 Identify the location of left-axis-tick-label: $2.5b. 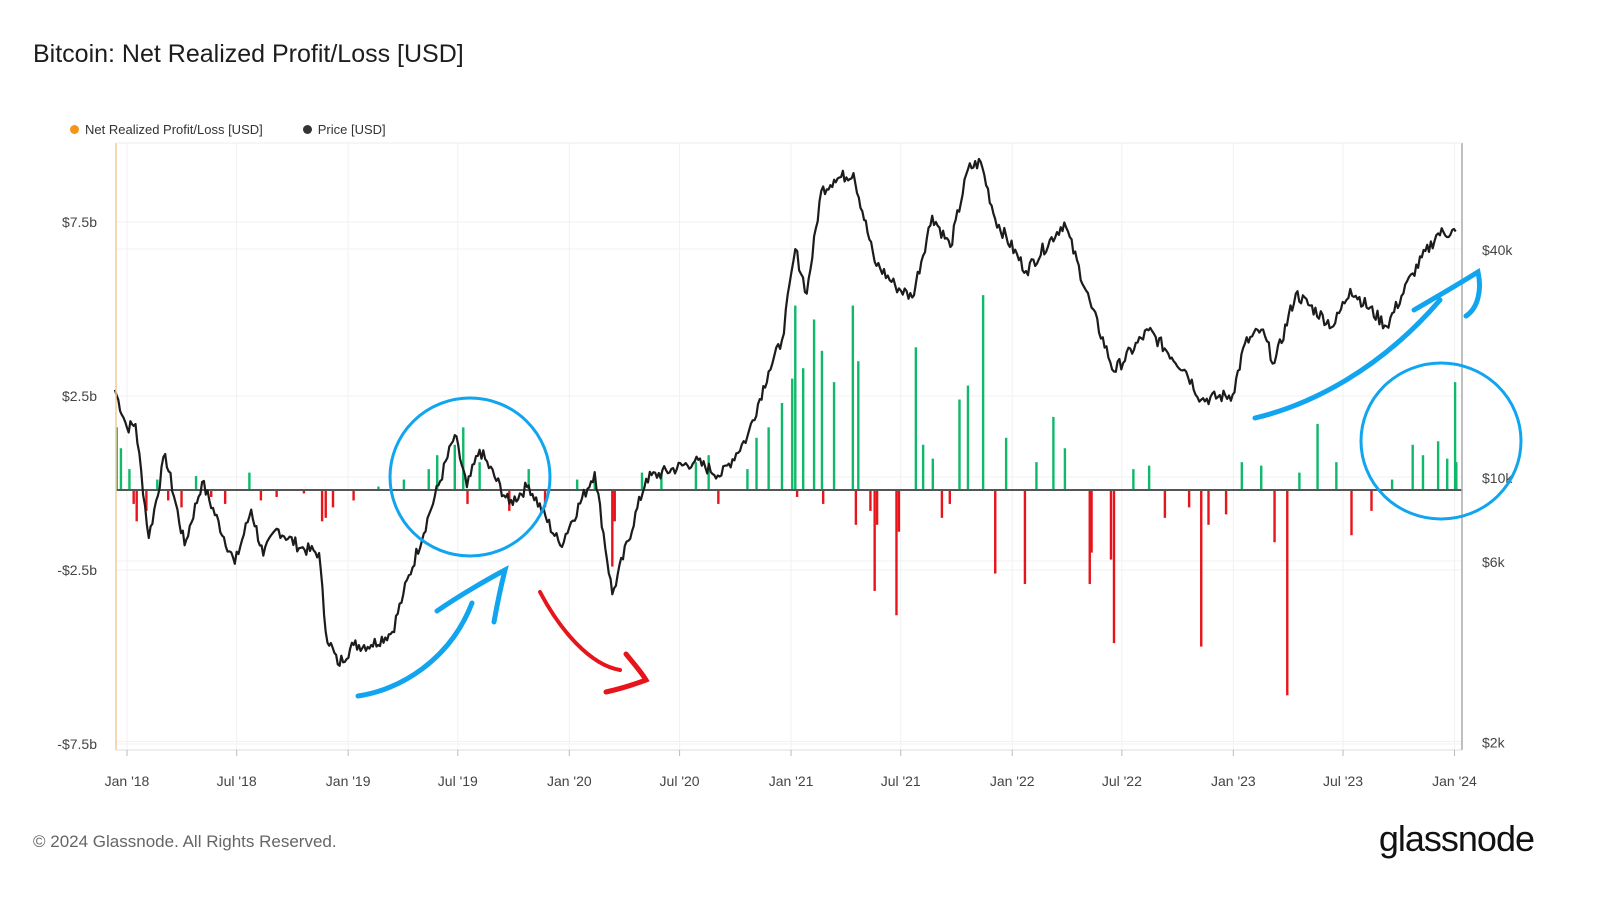
(79, 396).